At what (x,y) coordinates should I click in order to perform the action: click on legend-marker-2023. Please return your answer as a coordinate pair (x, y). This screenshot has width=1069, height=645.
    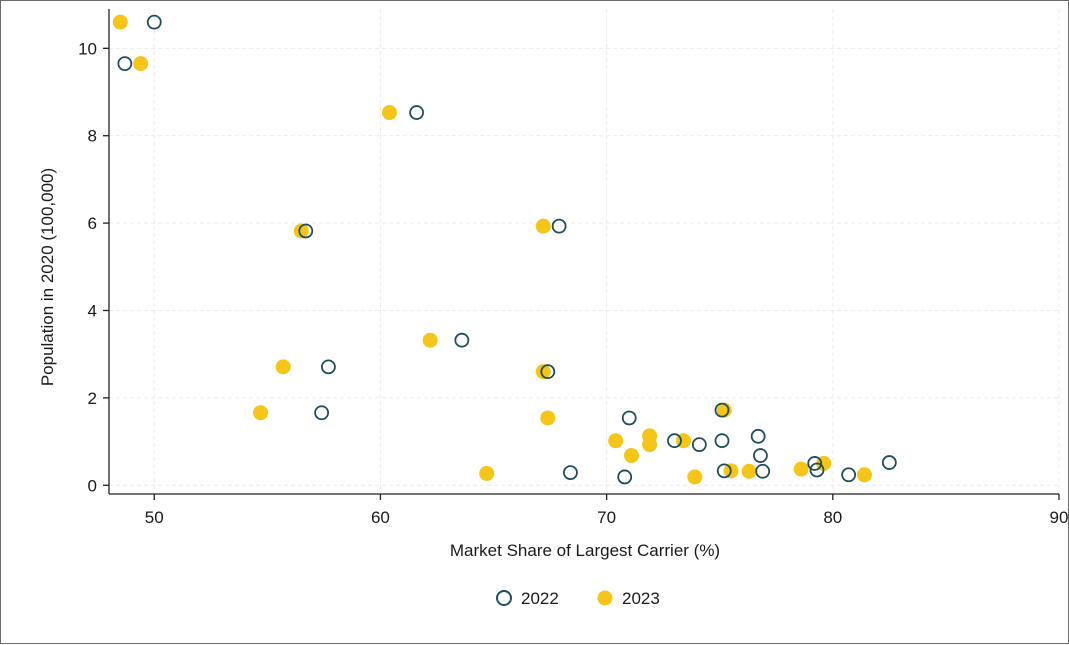
    Looking at the image, I should click on (605, 598).